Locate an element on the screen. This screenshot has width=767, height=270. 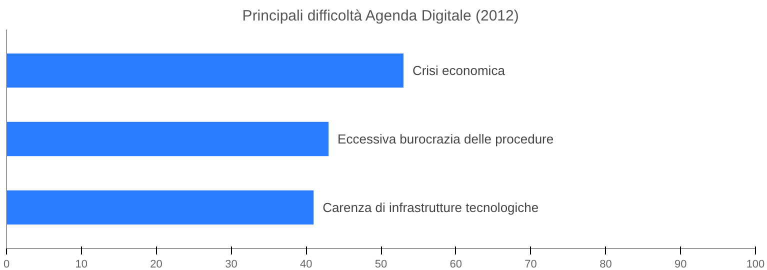
x-tick-label: 90 is located at coordinates (680, 264).